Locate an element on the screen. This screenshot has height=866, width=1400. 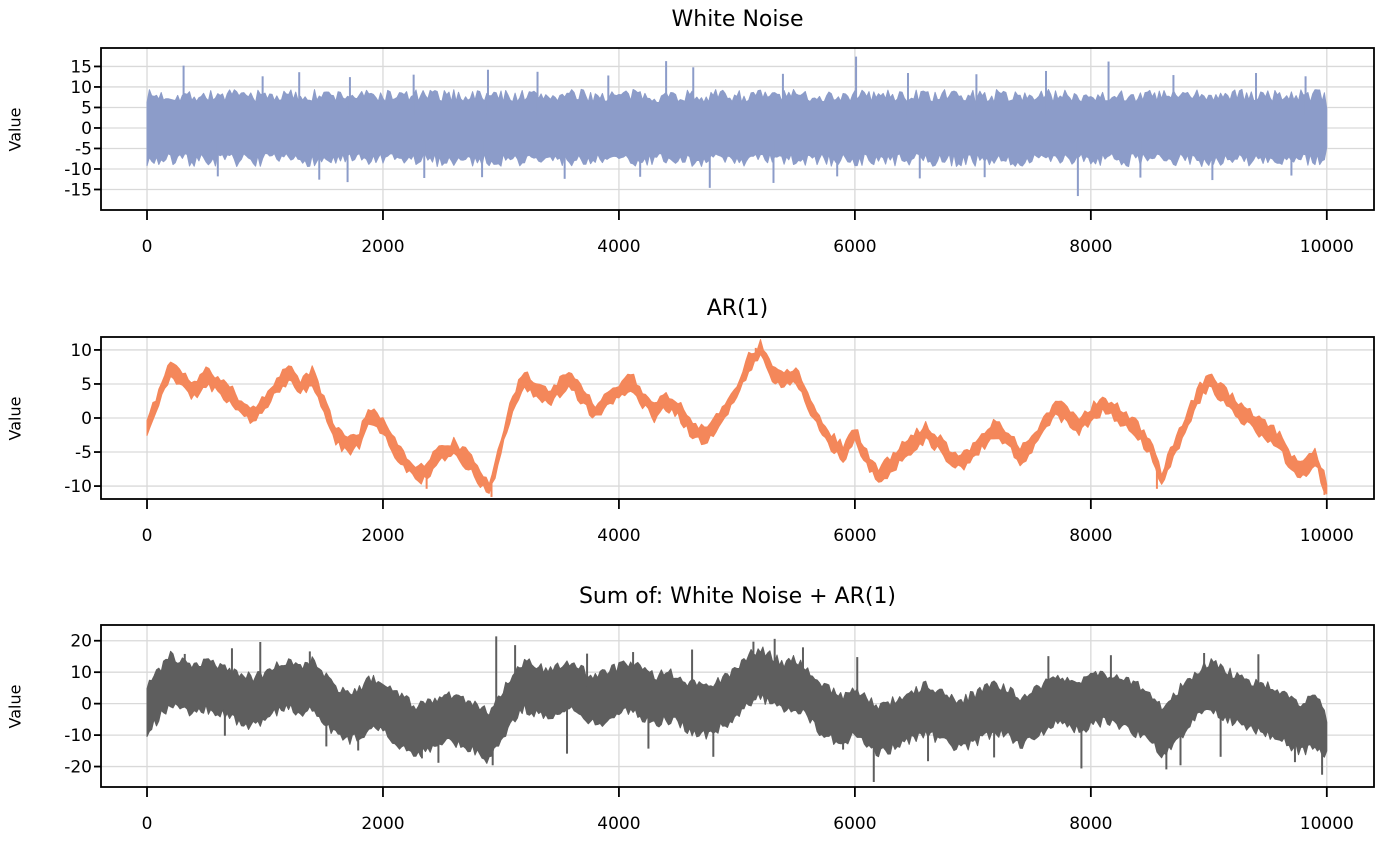
y-tick-label: 15 is located at coordinates (81, 67).